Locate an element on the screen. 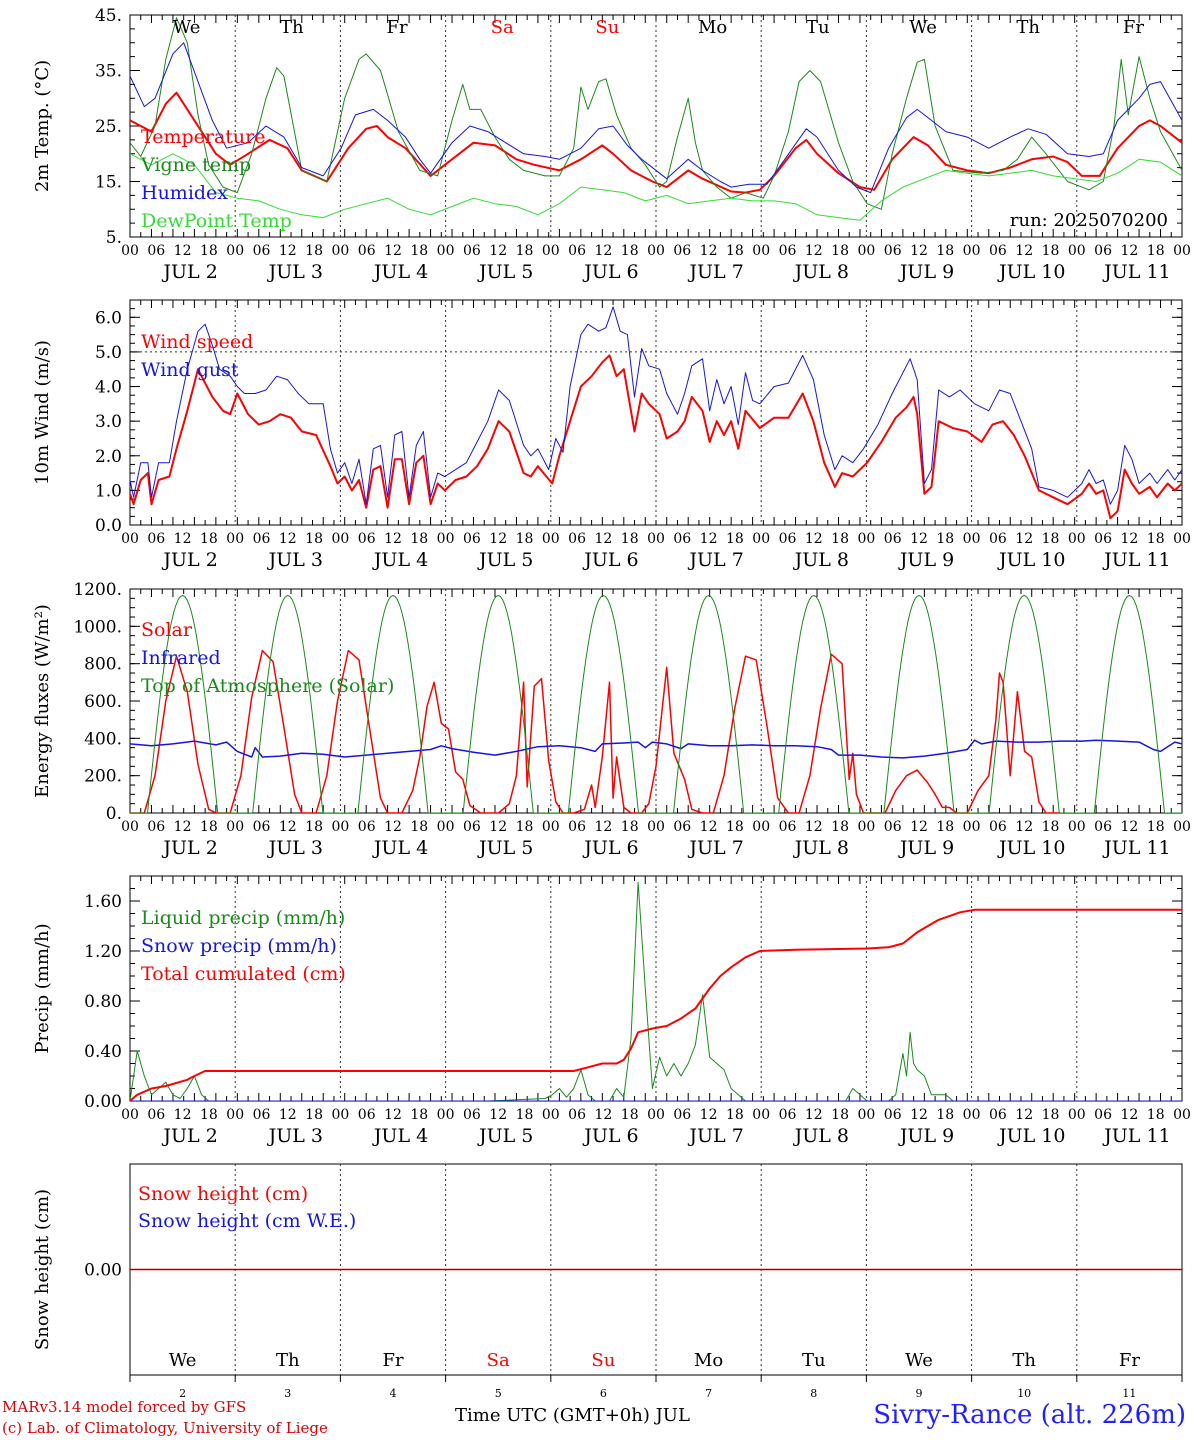  y-tick-label: 600. is located at coordinates (103, 702).